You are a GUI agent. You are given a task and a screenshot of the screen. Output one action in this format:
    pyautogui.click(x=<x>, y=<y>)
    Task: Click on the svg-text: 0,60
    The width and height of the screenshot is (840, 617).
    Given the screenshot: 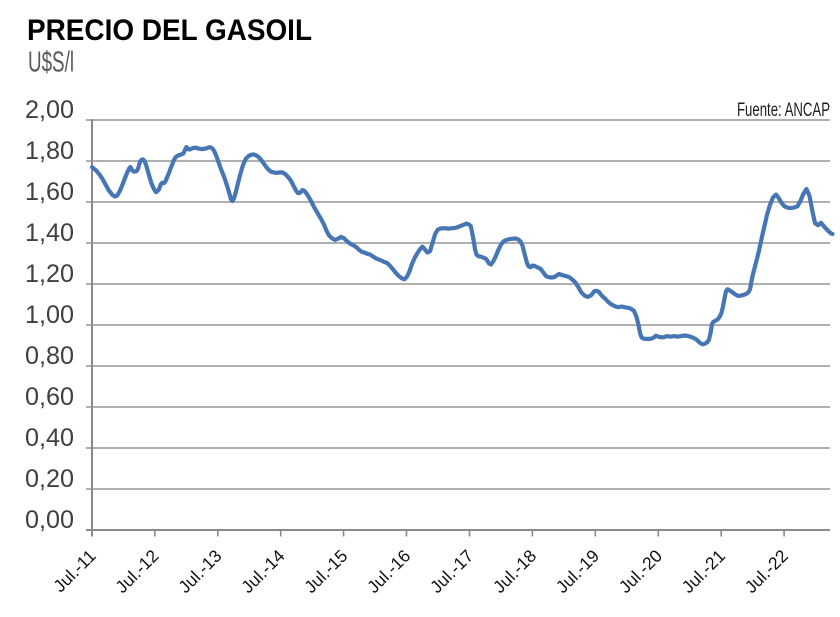 What is the action you would take?
    pyautogui.click(x=49, y=397)
    